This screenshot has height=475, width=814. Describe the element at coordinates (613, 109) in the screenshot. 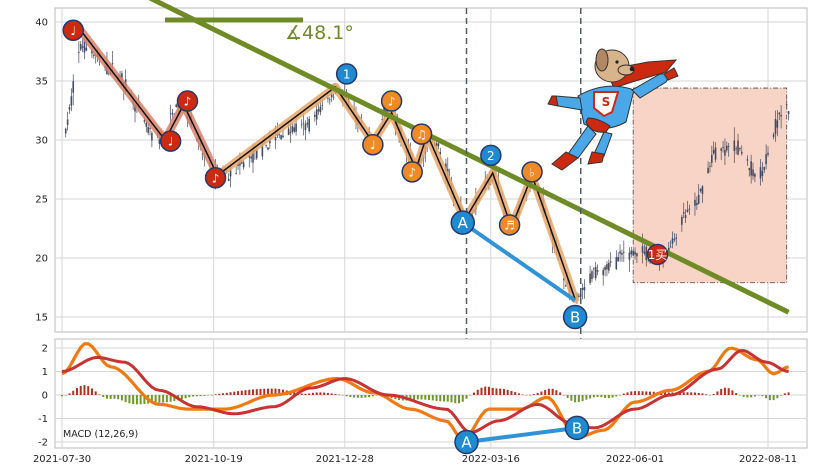

I see `superhero-dog-image: S` at that location.